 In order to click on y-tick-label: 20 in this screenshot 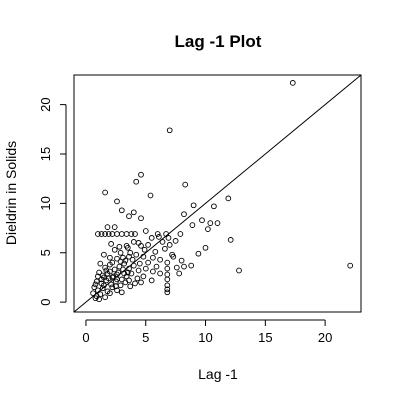, I will do `click(45, 104)`.